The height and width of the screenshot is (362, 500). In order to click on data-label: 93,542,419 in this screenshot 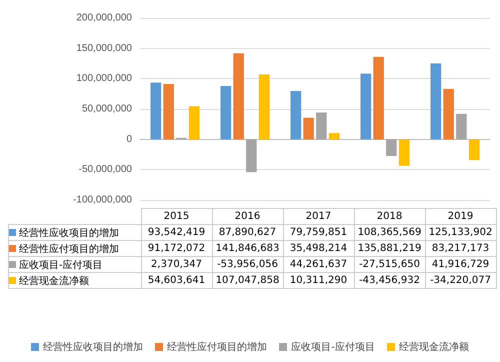, I will do `click(176, 232)`.